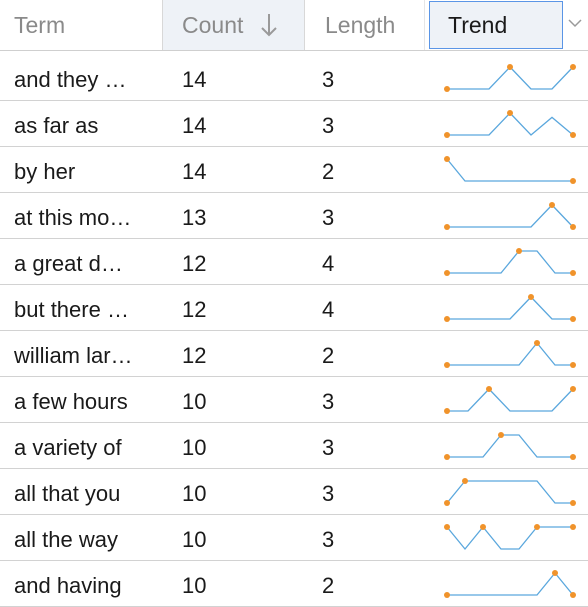  Describe the element at coordinates (66, 539) in the screenshot. I see `cell-term: all the way` at that location.